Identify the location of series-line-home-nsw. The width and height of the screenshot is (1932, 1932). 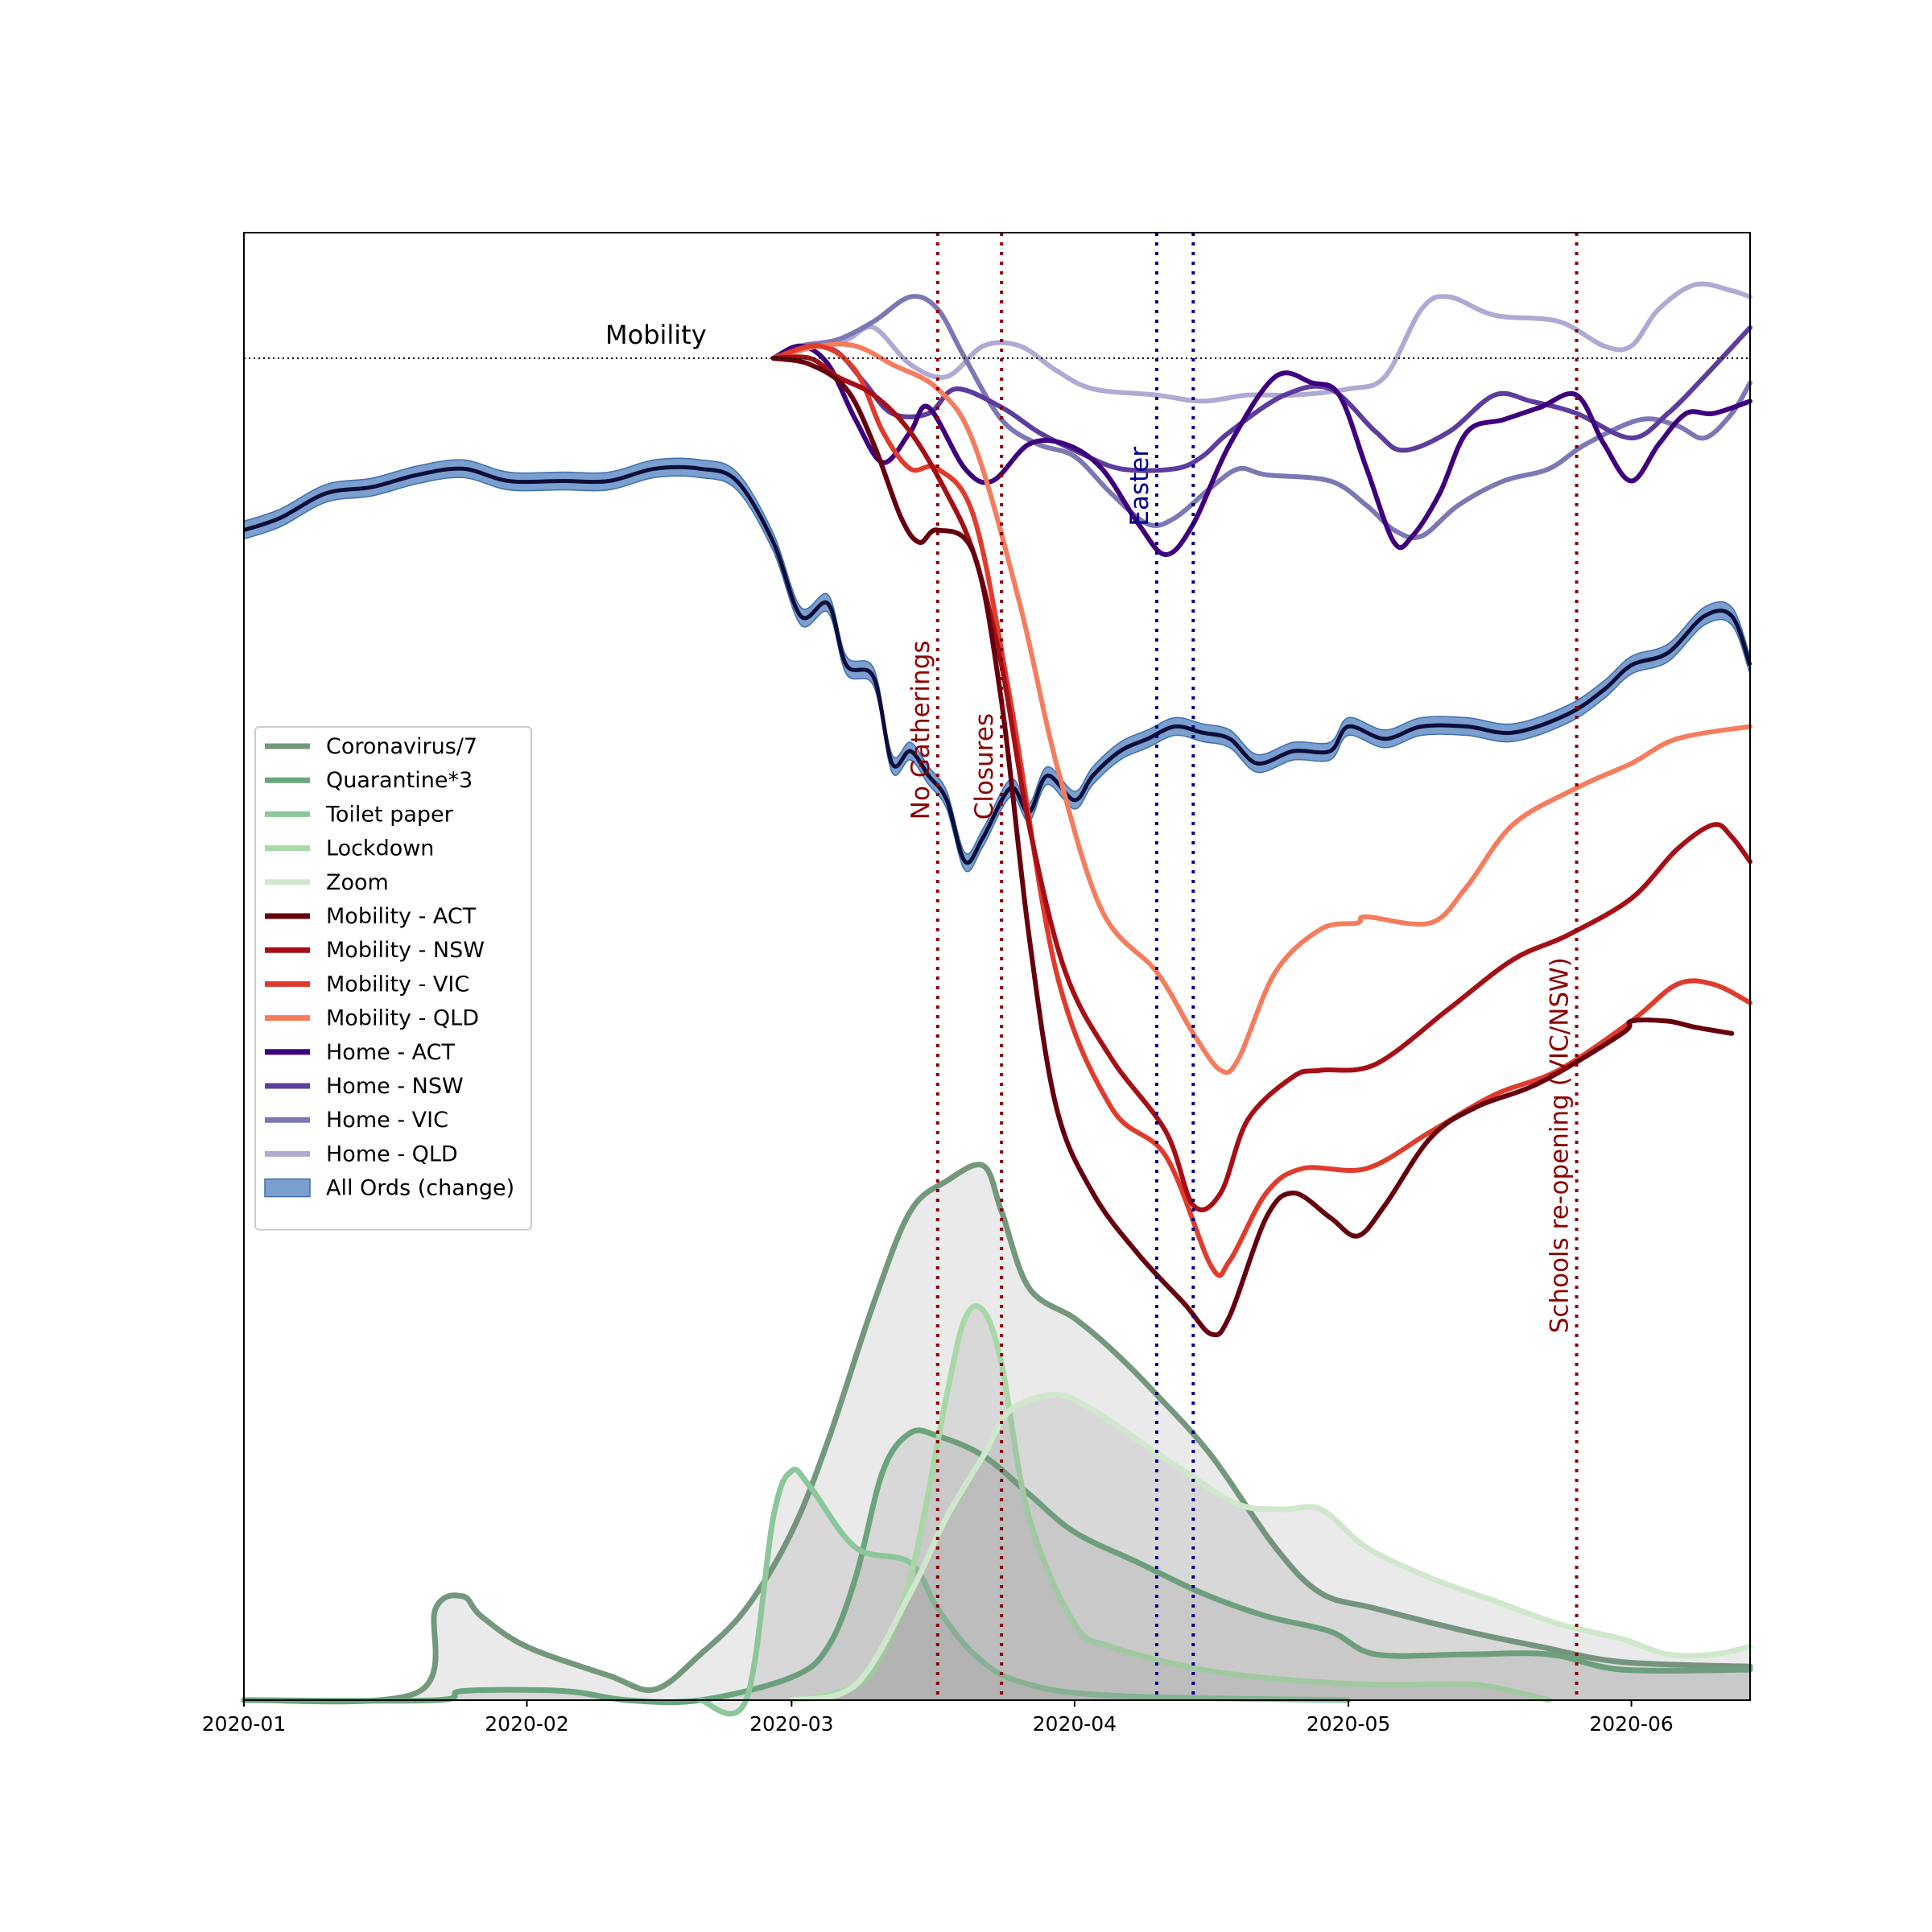
(1261, 398).